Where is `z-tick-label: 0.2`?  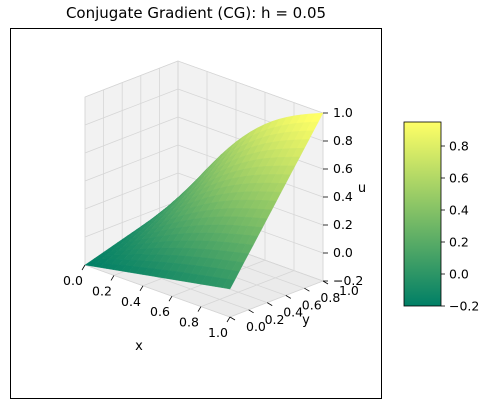 z-tick-label: 0.2 is located at coordinates (343, 224).